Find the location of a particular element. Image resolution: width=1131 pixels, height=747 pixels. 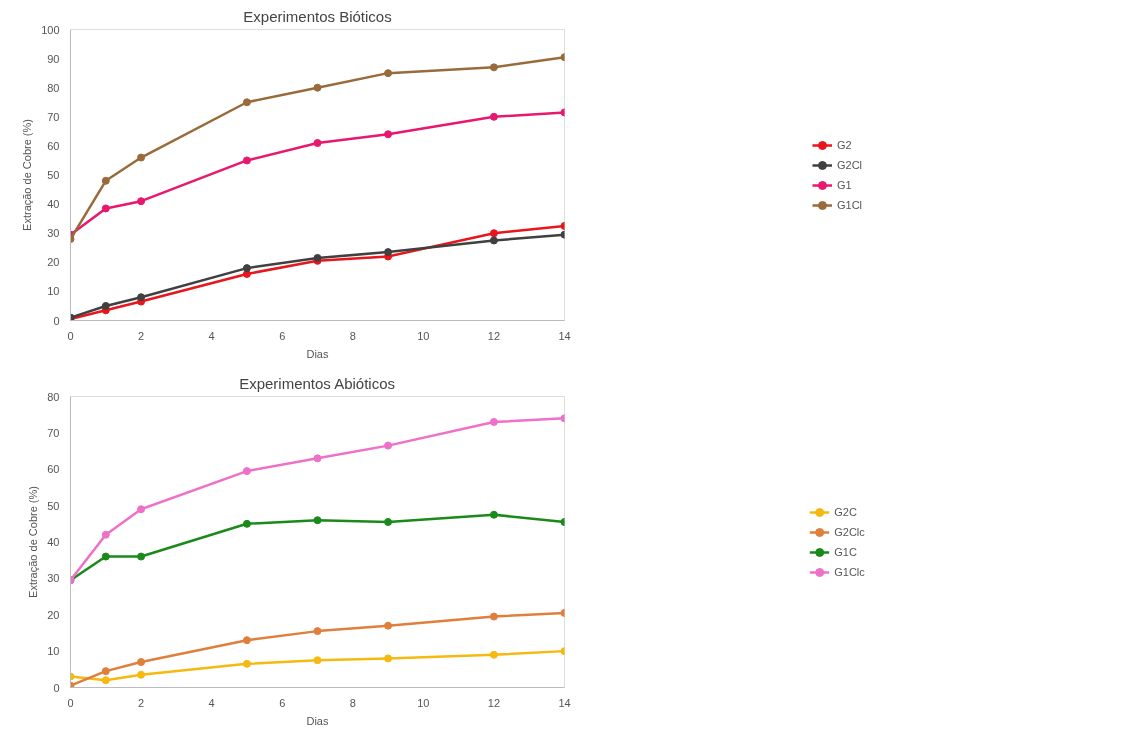

y-tick-label: 90 is located at coordinates (53, 58).